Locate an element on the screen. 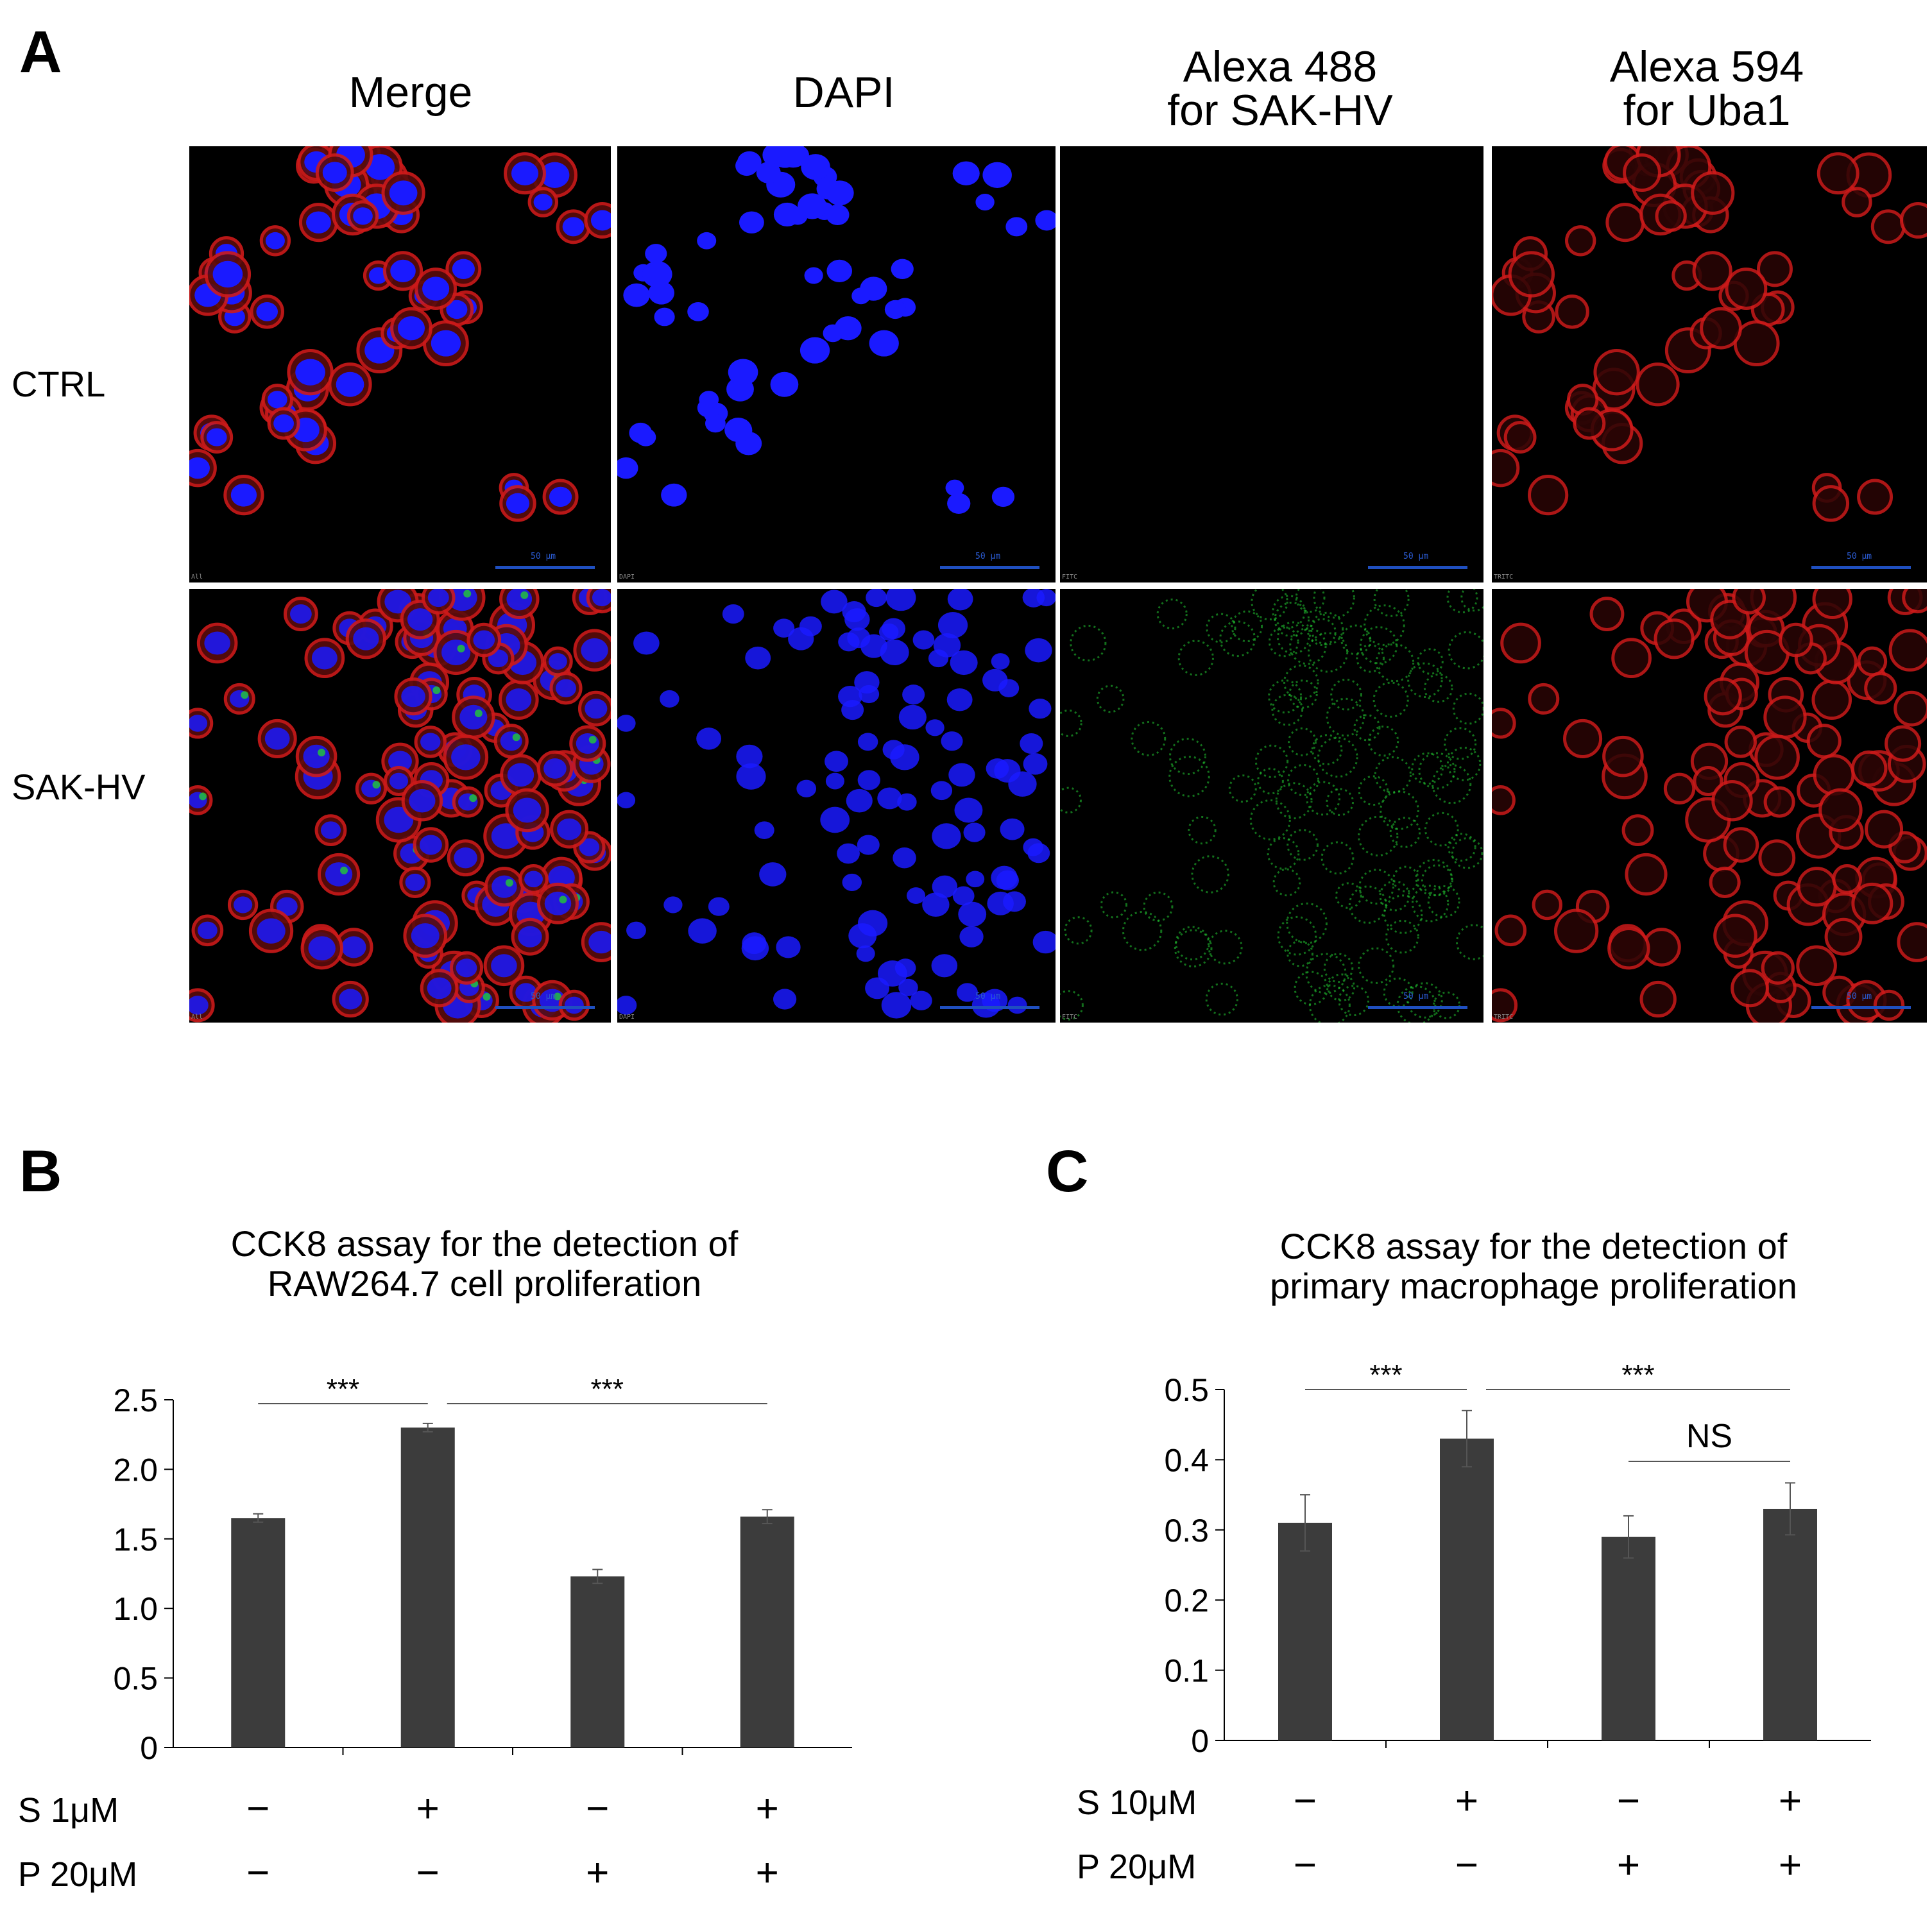 This screenshot has height=1913, width=1932. row-label-ctrl: CTRL is located at coordinates (59, 384).